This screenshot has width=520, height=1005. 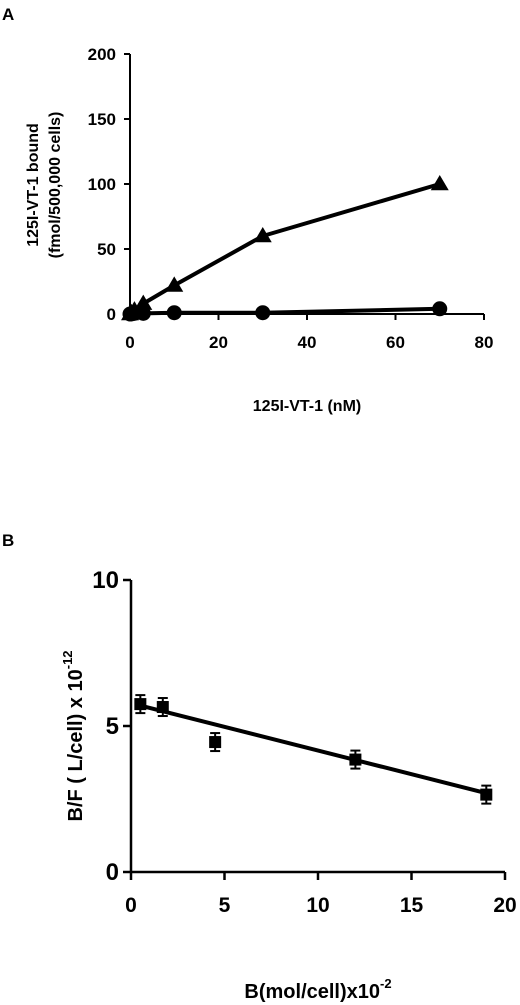 What do you see at coordinates (112, 872) in the screenshot?
I see `panel-b-y-tick-label: 0` at bounding box center [112, 872].